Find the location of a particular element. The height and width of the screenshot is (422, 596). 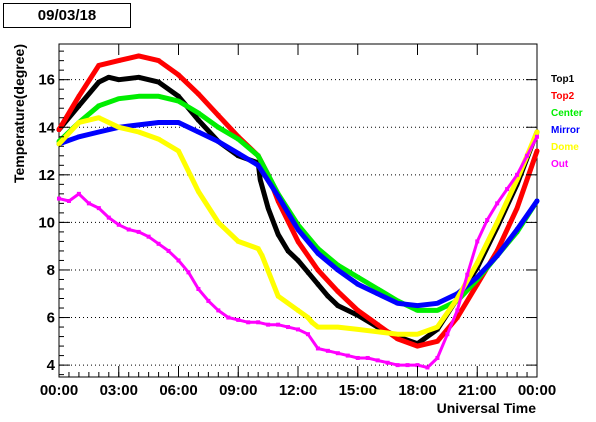

legend-center: Center is located at coordinates (567, 113).